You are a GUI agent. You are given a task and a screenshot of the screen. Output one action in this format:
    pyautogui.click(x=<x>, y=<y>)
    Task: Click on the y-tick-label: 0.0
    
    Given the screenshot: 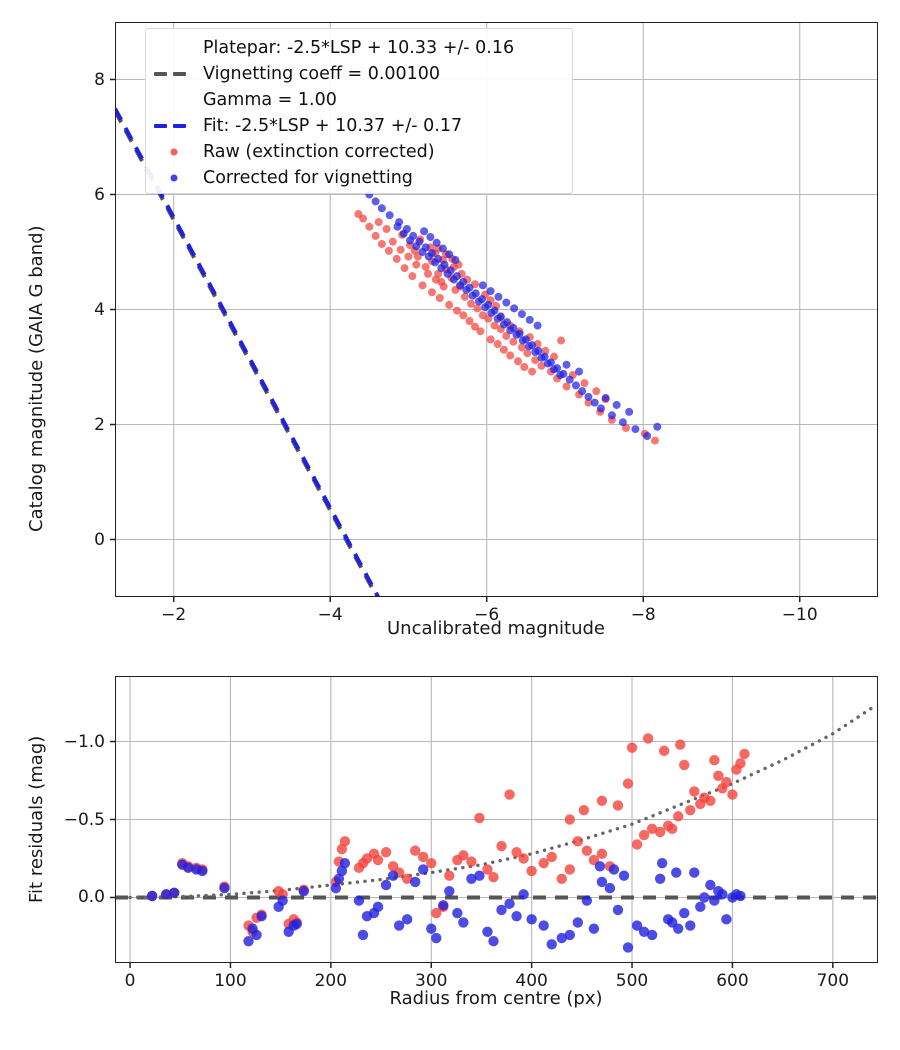 What is the action you would take?
    pyautogui.click(x=91, y=897)
    